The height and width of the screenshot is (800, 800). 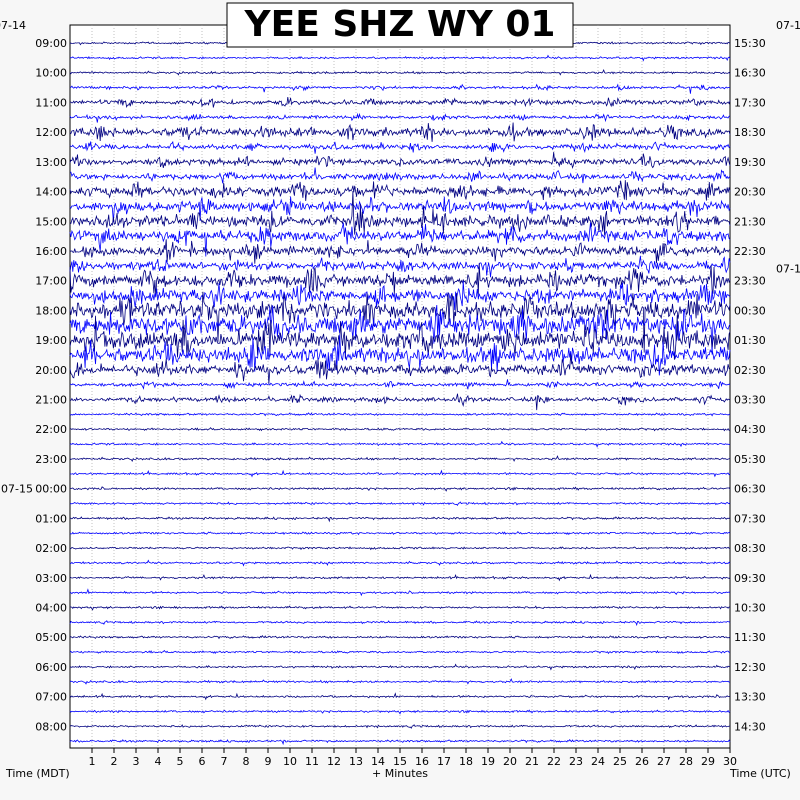 I want to click on x-tick-label: 1, so click(x=92, y=761).